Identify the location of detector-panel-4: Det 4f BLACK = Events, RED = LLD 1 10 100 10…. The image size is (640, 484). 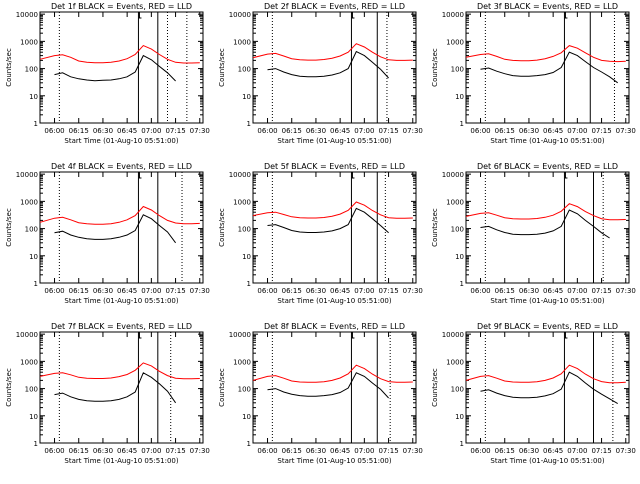
(107, 233).